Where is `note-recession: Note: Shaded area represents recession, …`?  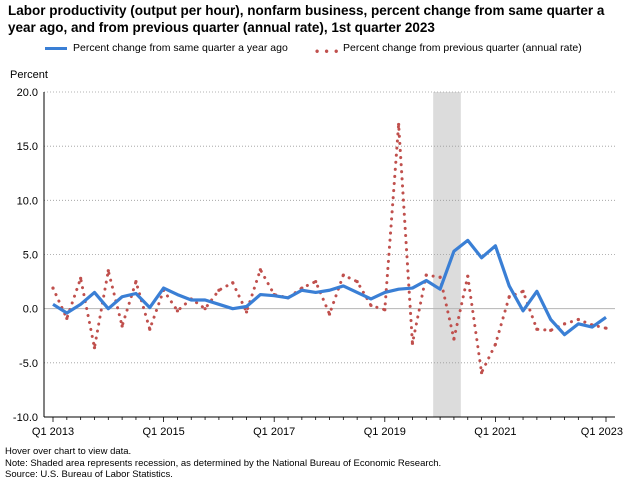
note-recession: Note: Shaded area represents recession, … is located at coordinates (223, 464).